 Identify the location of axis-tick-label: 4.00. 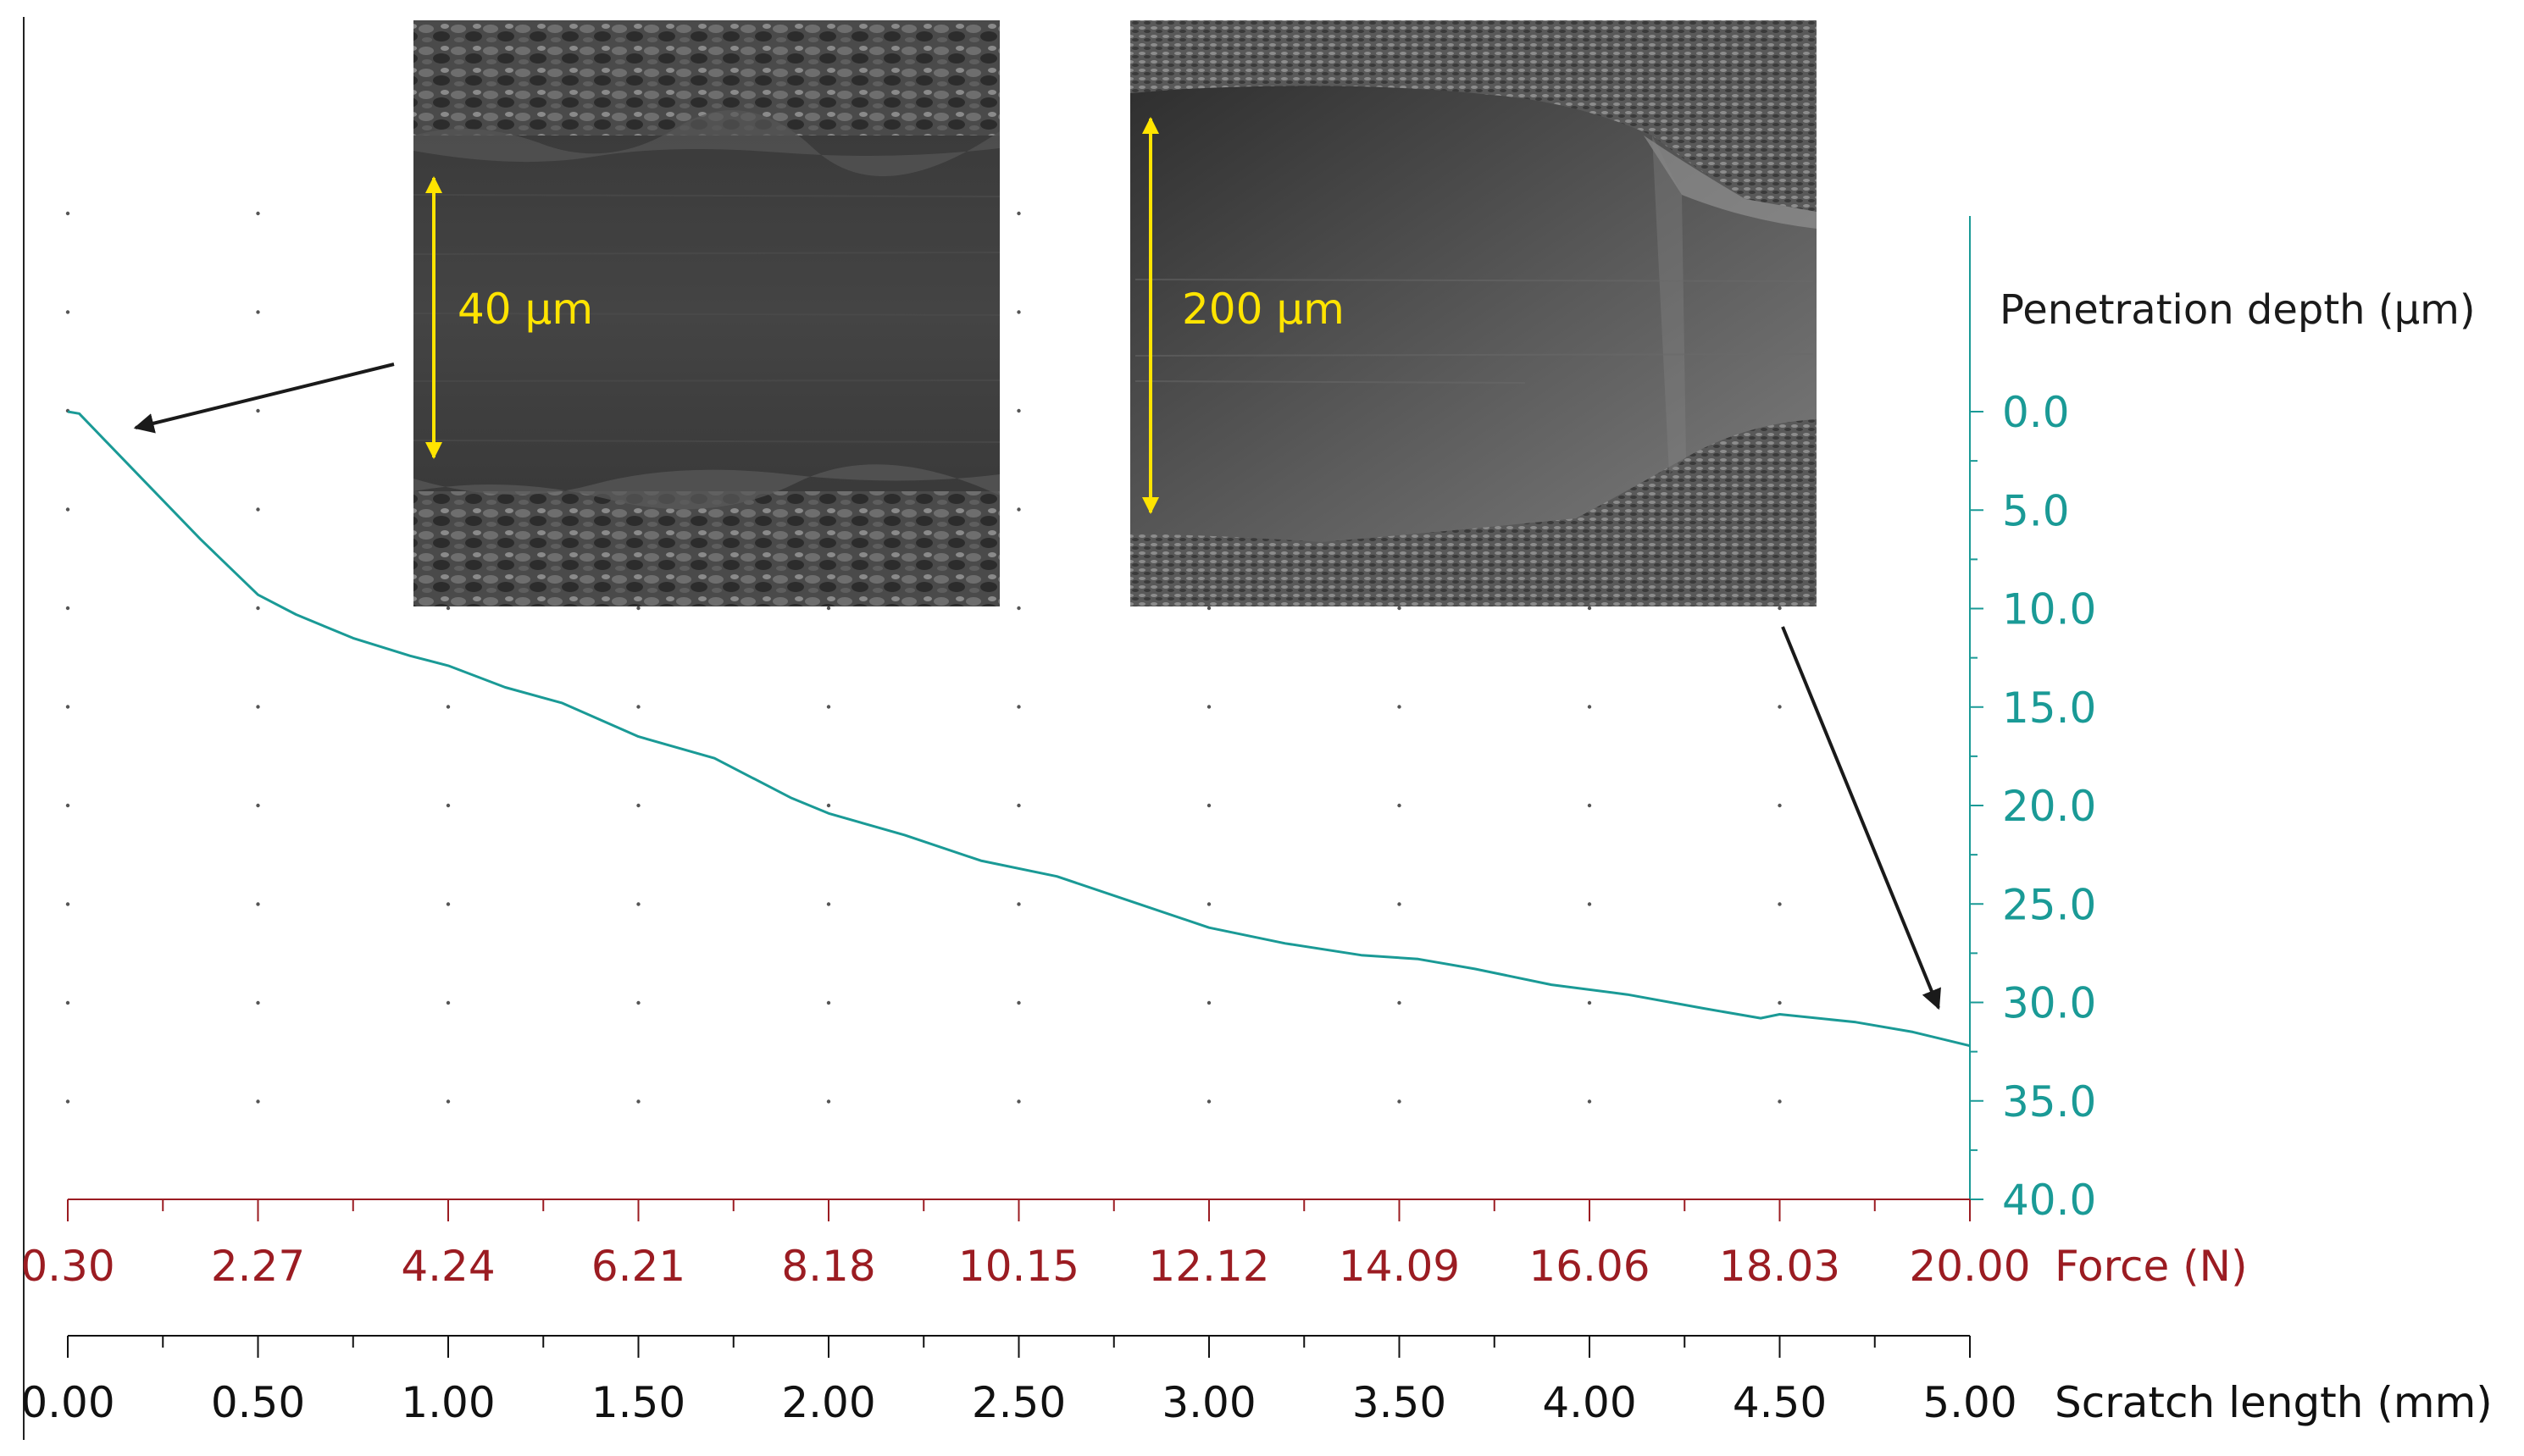
(1589, 1403).